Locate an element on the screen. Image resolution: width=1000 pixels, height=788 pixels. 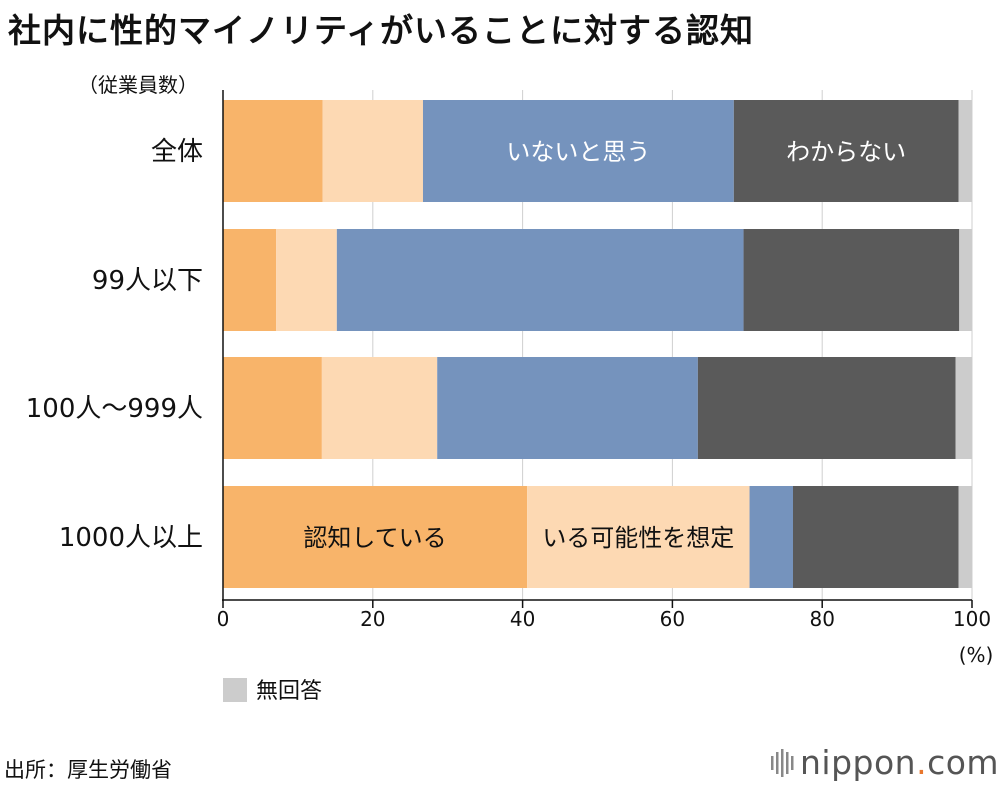
segment-label-3: 認知している is located at coordinates (374, 538).